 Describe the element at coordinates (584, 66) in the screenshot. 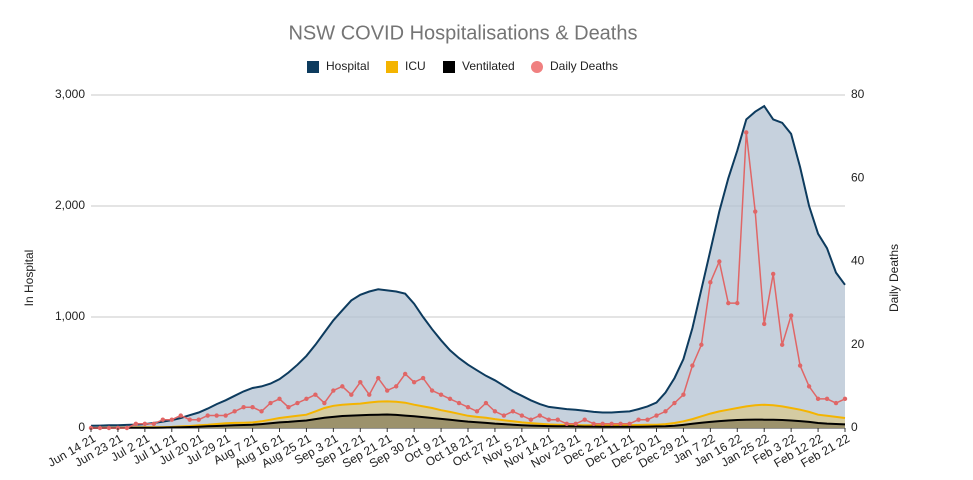

I see `legend-label: Daily Deaths` at that location.